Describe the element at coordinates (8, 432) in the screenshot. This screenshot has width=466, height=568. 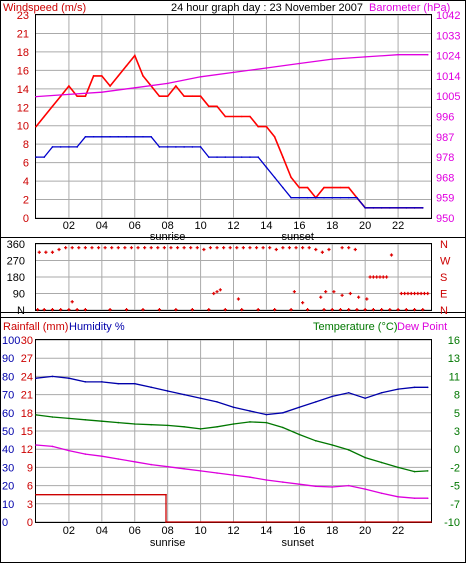
I see `humidity-tick: 50` at that location.